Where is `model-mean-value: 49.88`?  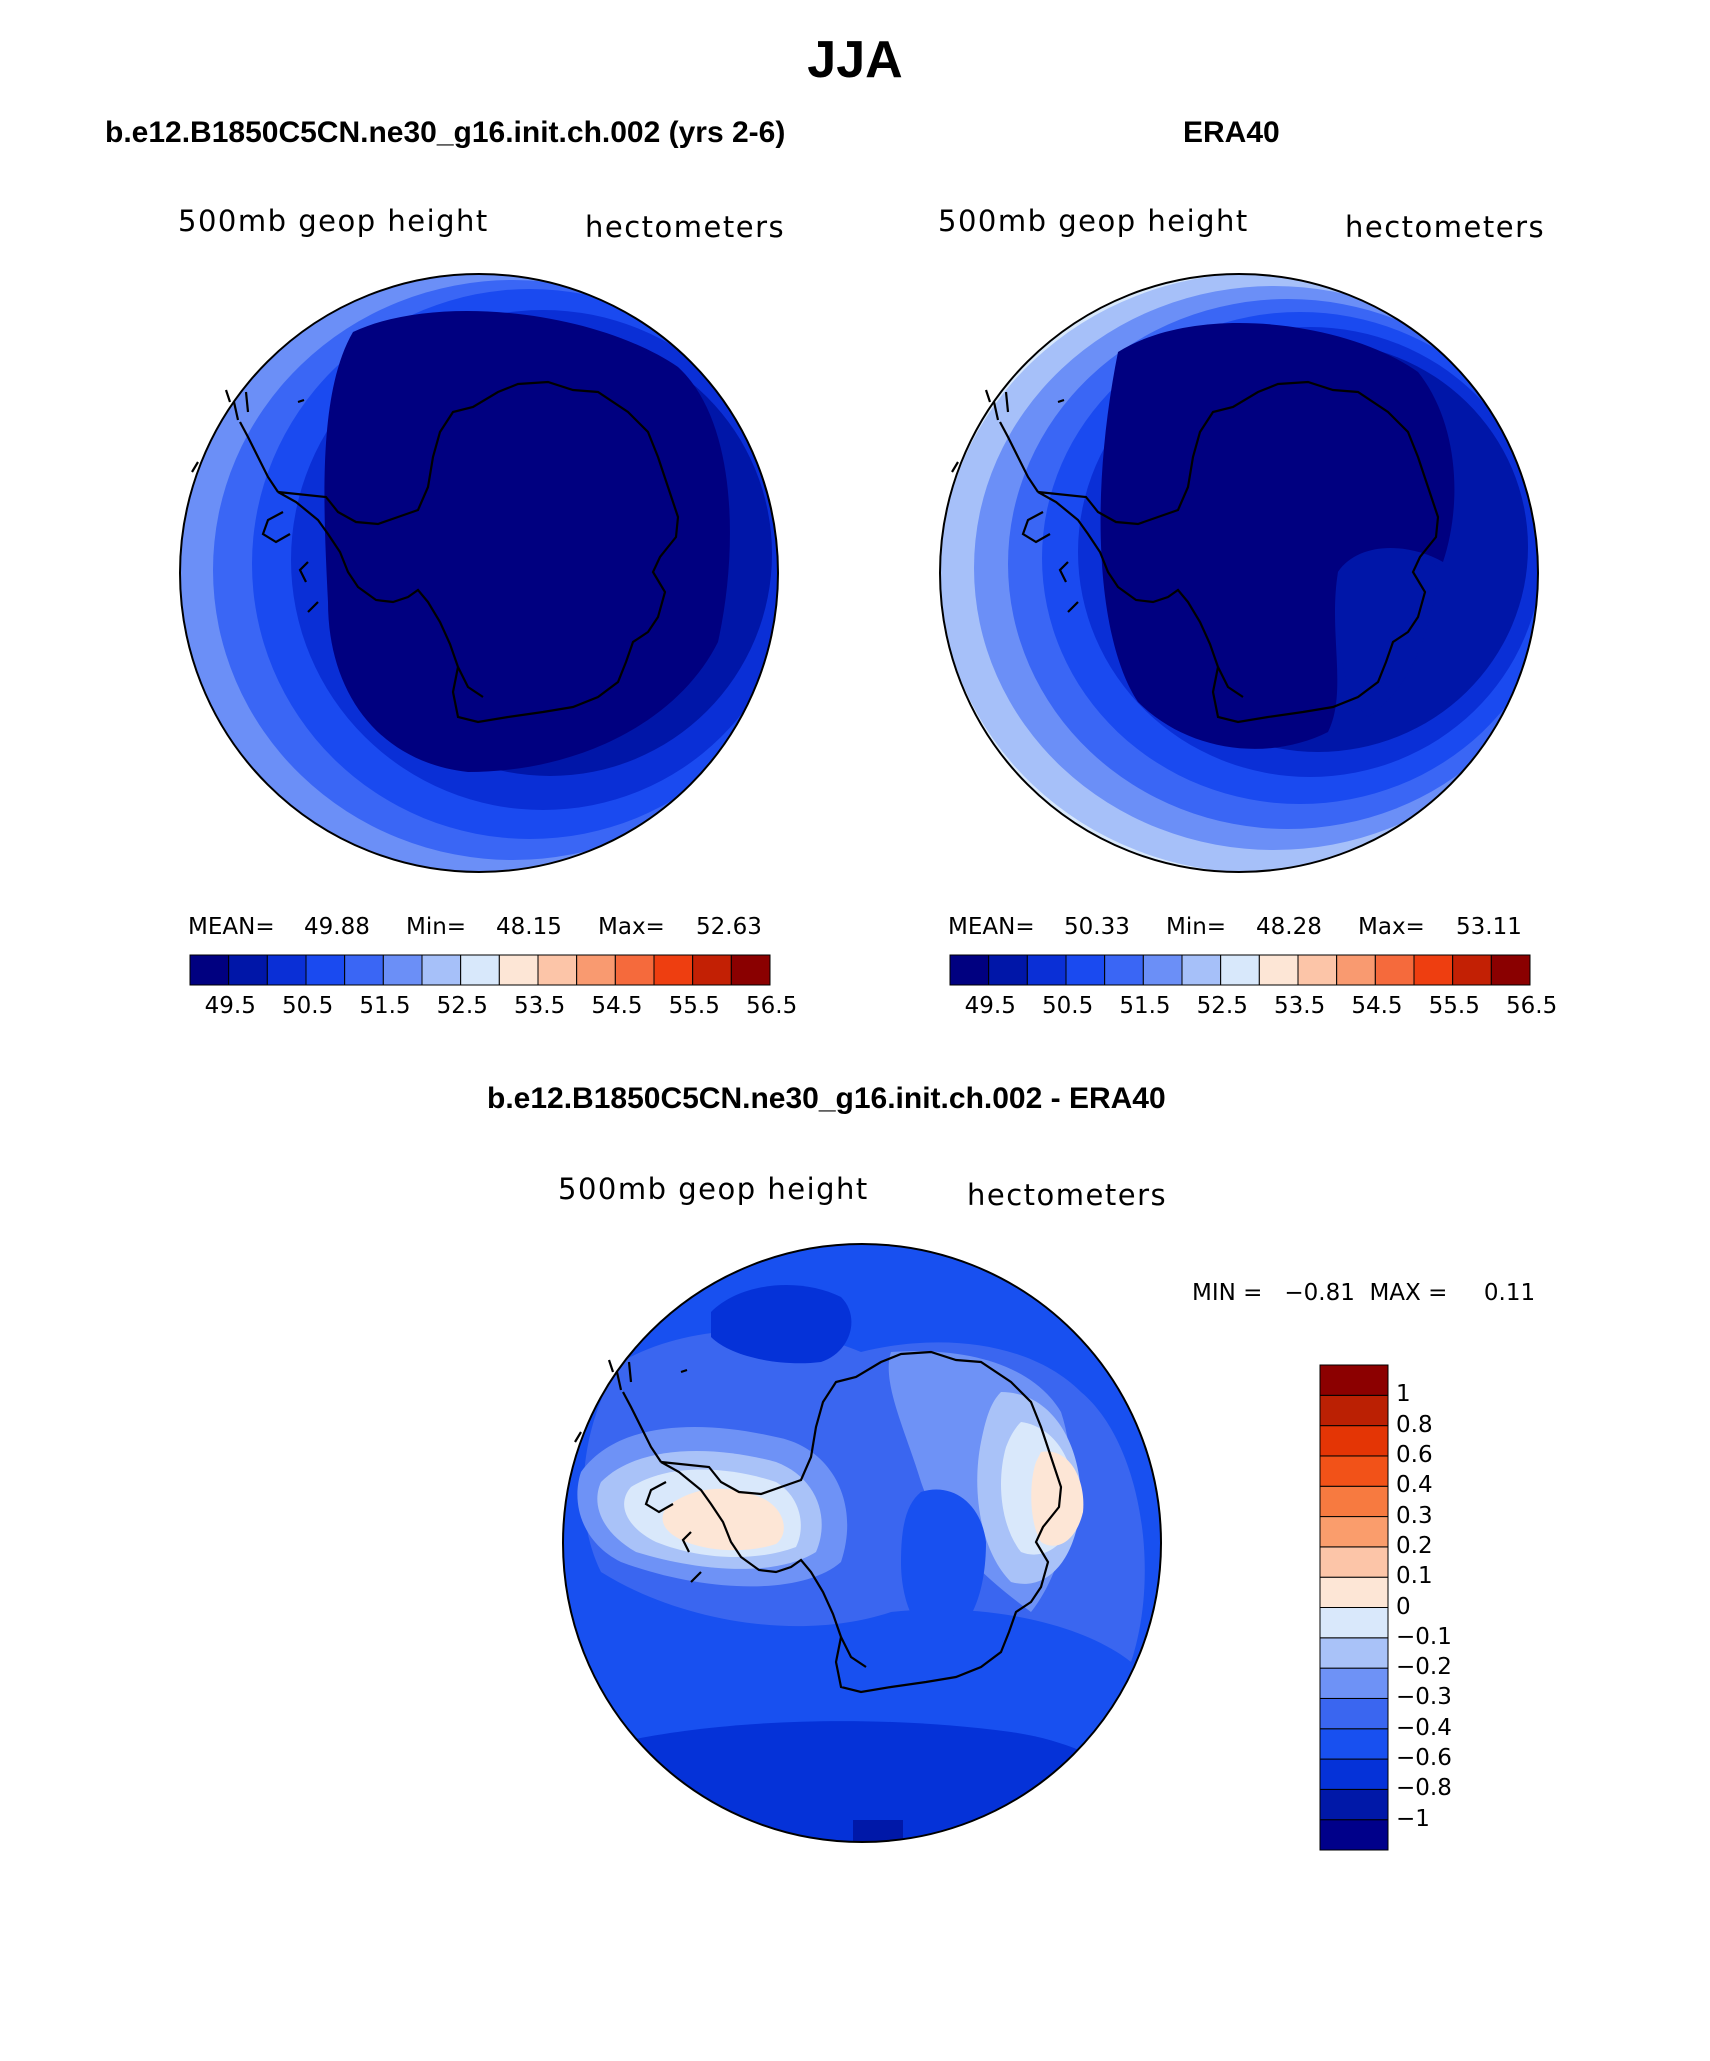
model-mean-value: 49.88 is located at coordinates (337, 927).